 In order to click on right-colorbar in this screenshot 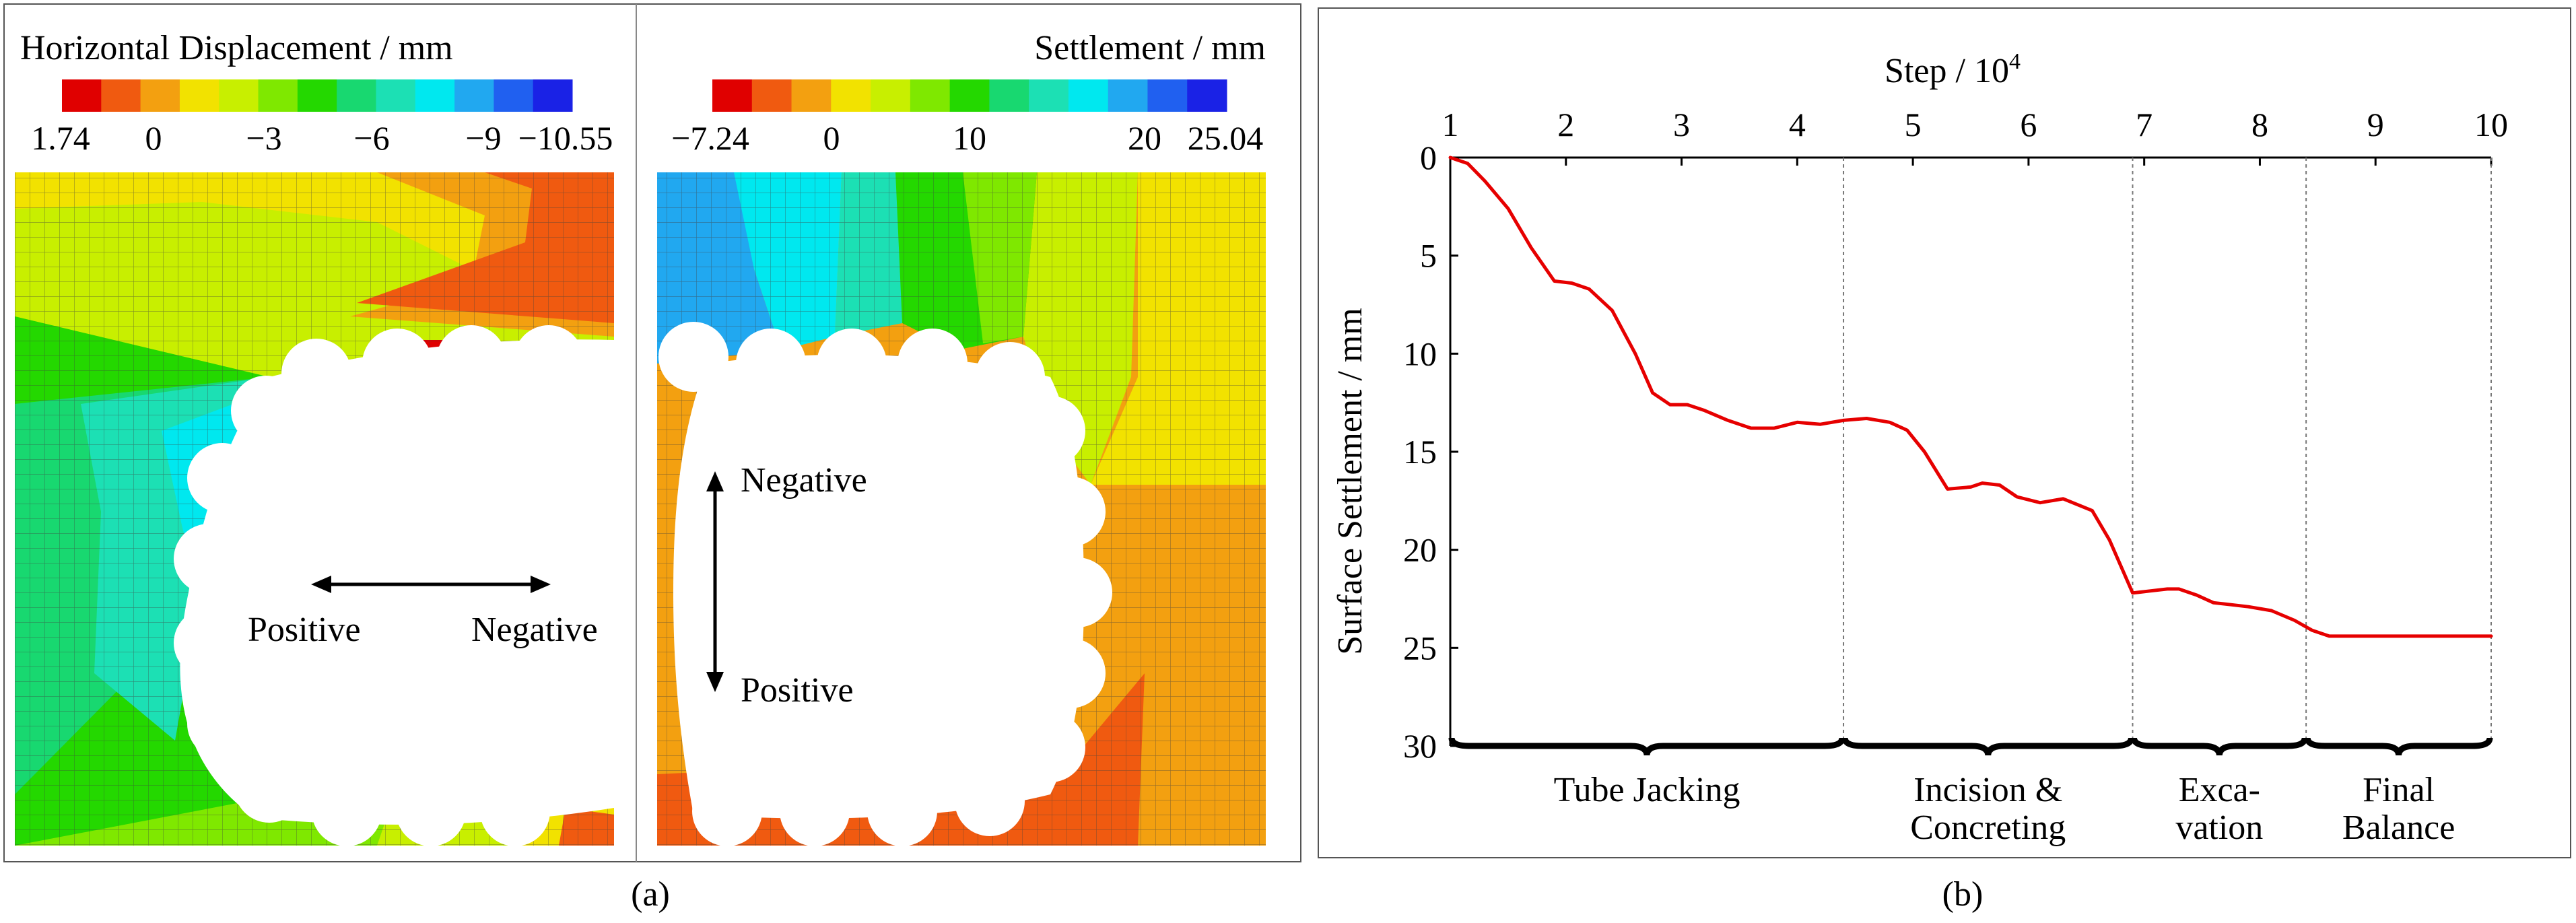, I will do `click(970, 96)`.